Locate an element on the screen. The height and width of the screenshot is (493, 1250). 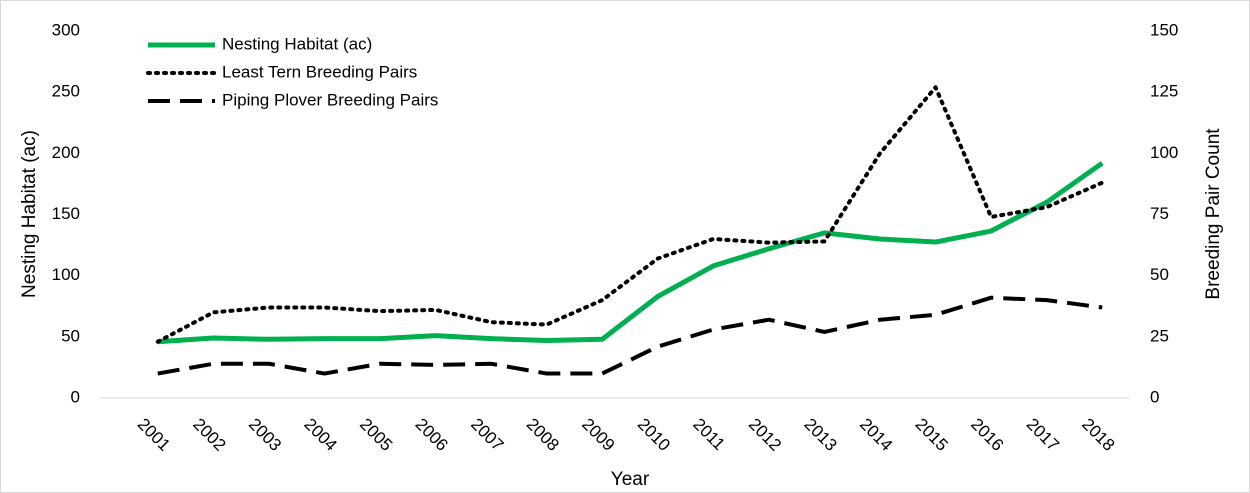
y-tick-label: 50 is located at coordinates (70, 335).